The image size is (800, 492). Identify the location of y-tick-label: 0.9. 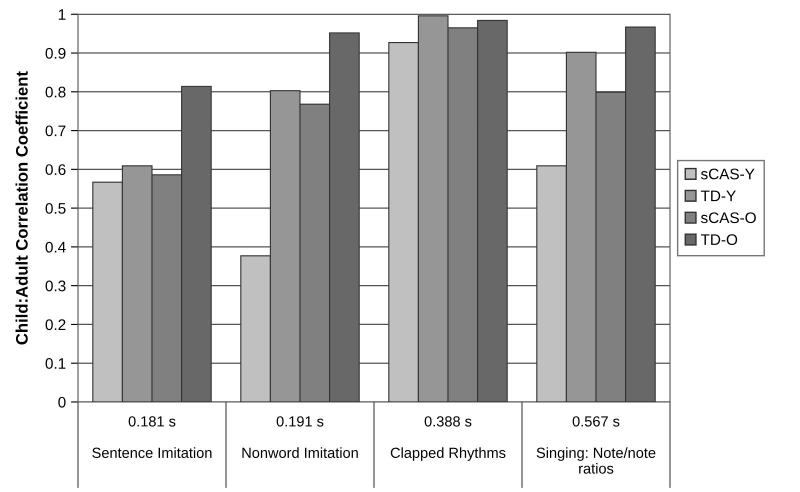
(56, 53).